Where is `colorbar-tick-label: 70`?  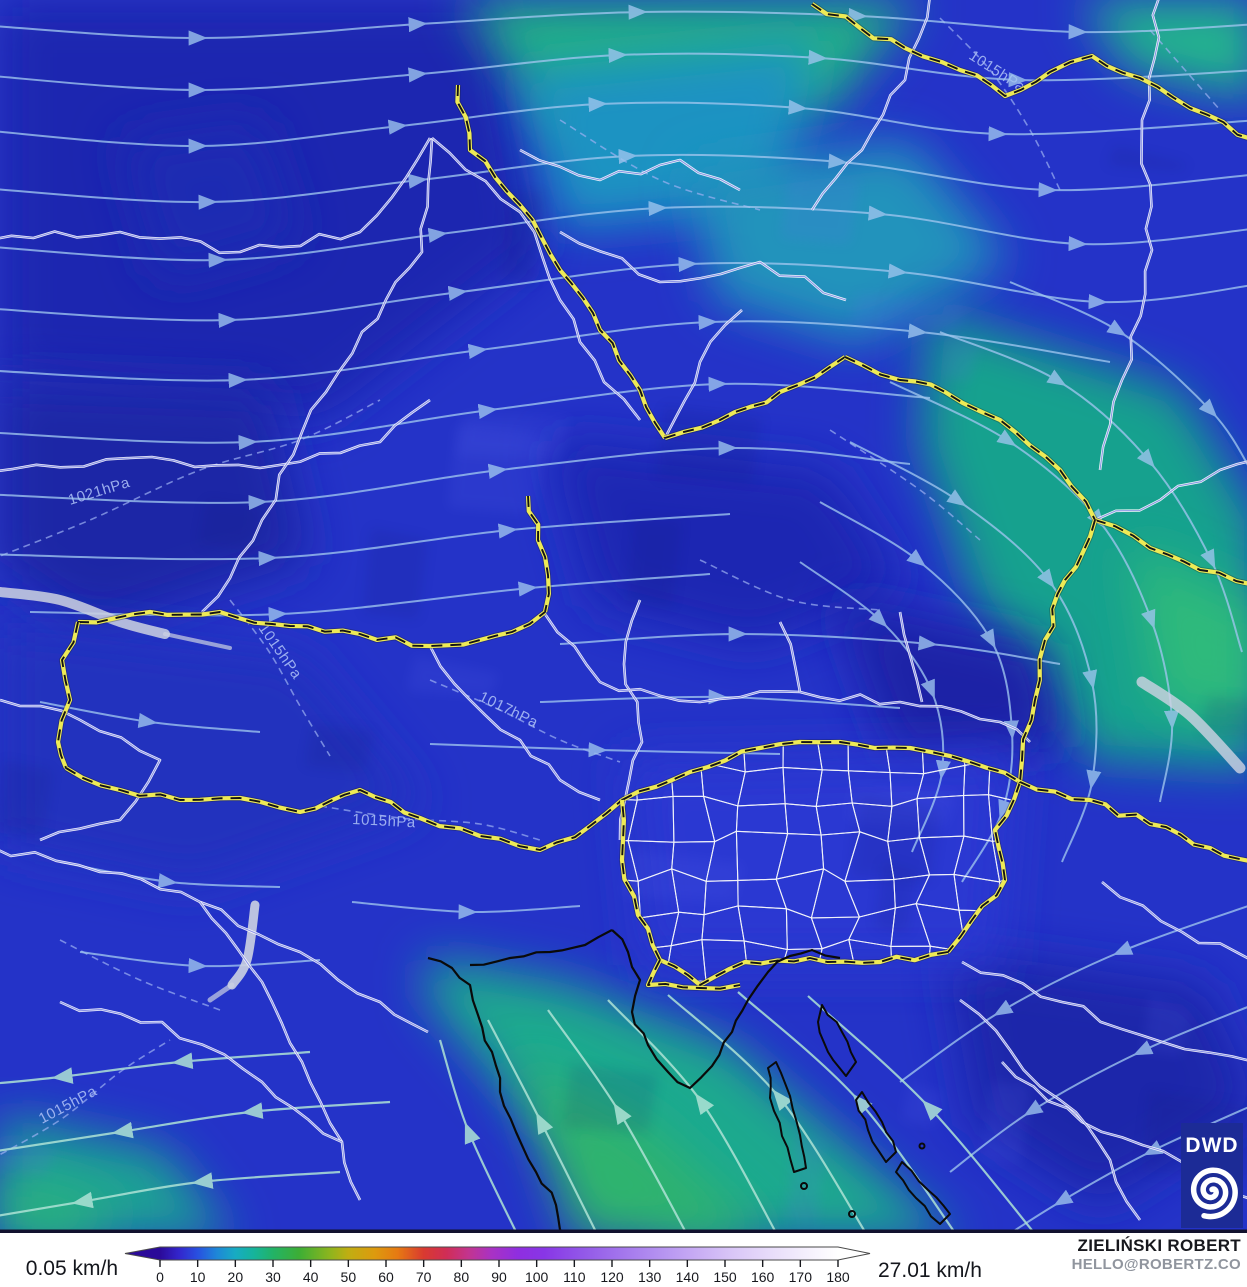
colorbar-tick-label: 70 is located at coordinates (424, 1277).